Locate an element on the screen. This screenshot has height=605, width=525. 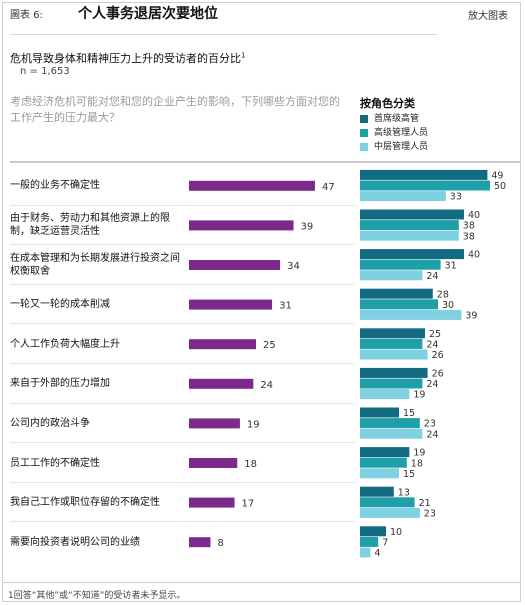
overall-value-label: 34 is located at coordinates (293, 266).